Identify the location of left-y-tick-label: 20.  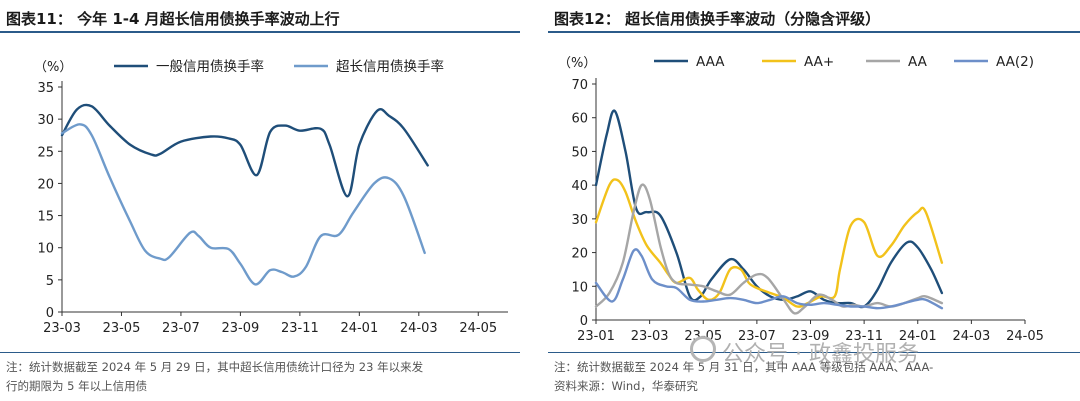
(45, 184).